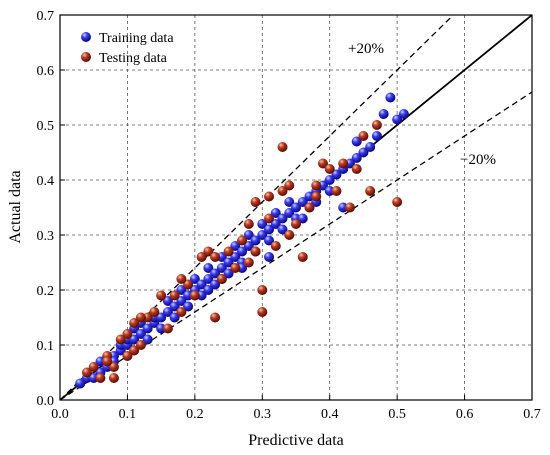 The width and height of the screenshot is (550, 455). Describe the element at coordinates (478, 160) in the screenshot. I see `ref-label-minus: −20%` at that location.